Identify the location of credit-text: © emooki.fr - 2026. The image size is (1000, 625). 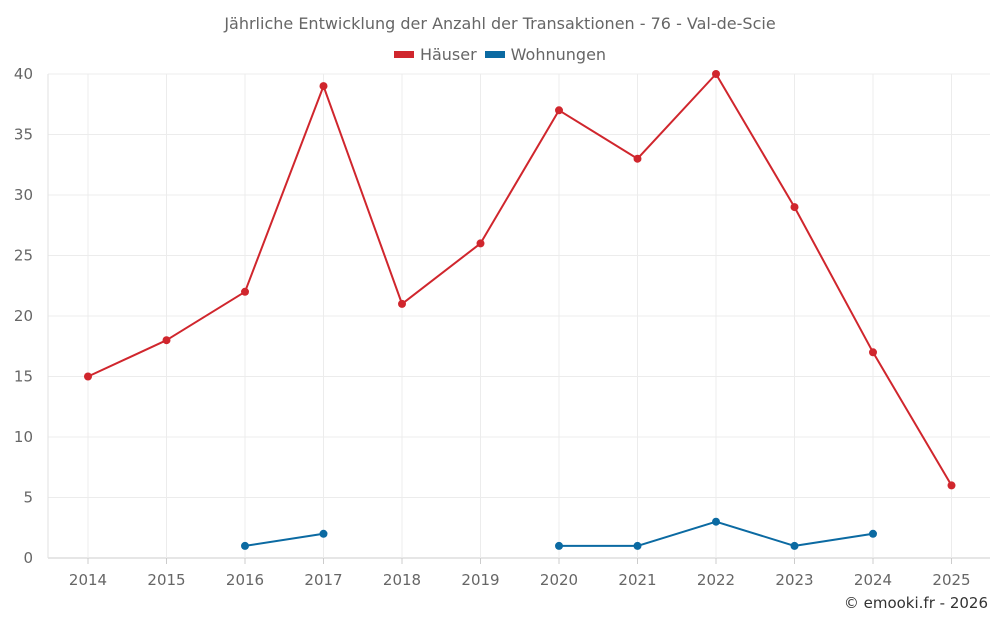
(915, 603).